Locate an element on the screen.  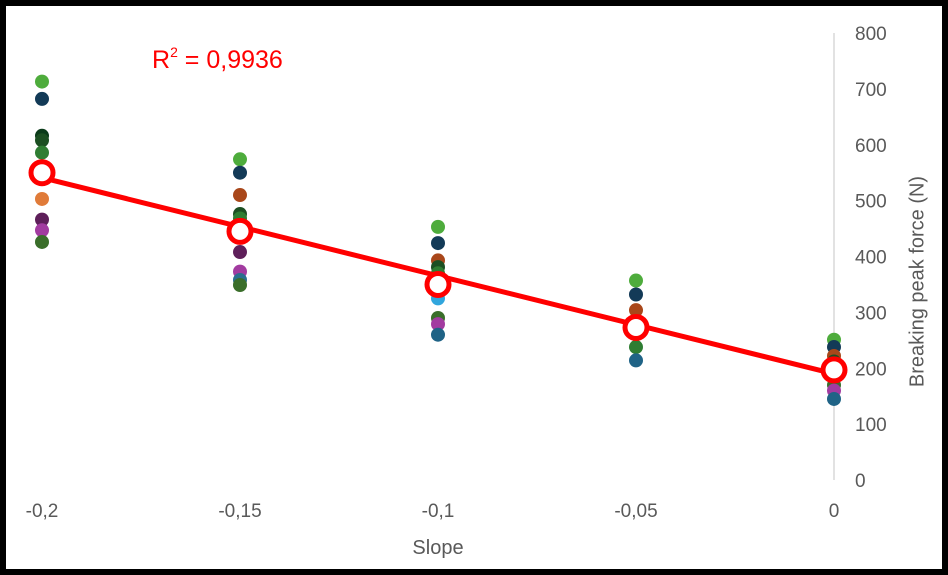
y-tick-label: 300 is located at coordinates (871, 313).